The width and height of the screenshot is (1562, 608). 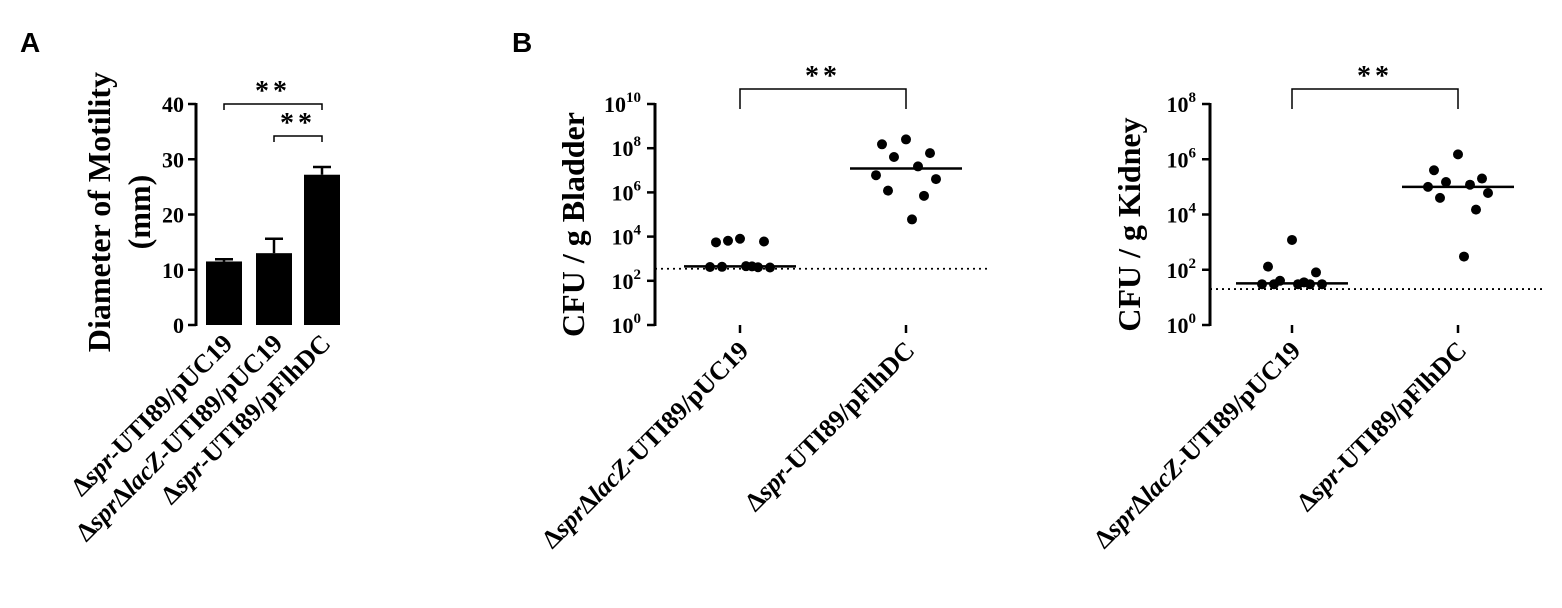 What do you see at coordinates (173, 159) in the screenshot?
I see `y-tick-label: 30` at bounding box center [173, 159].